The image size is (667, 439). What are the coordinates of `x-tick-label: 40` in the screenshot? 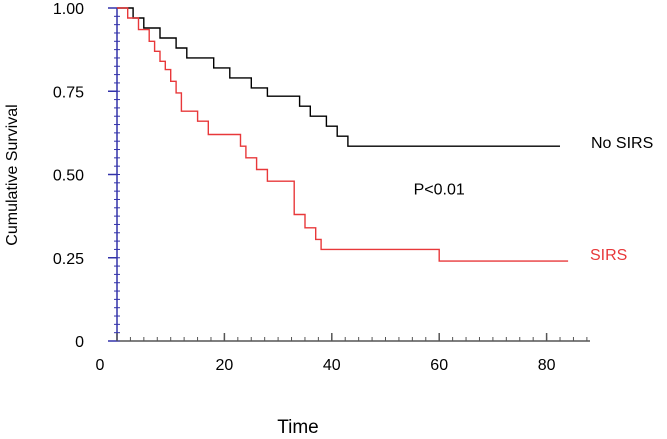 It's located at (332, 365).